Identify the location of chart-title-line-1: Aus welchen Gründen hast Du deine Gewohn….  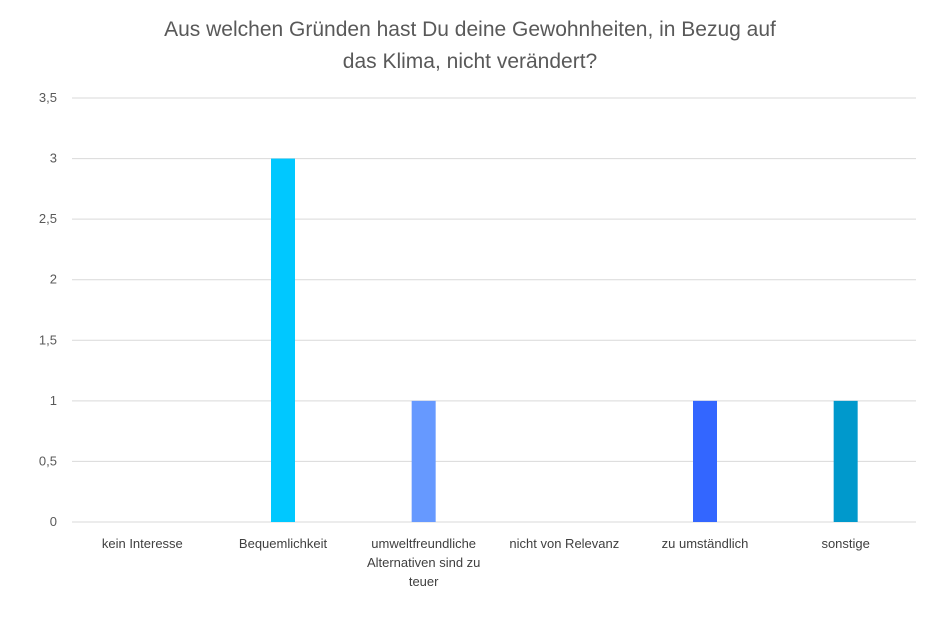
(470, 29).